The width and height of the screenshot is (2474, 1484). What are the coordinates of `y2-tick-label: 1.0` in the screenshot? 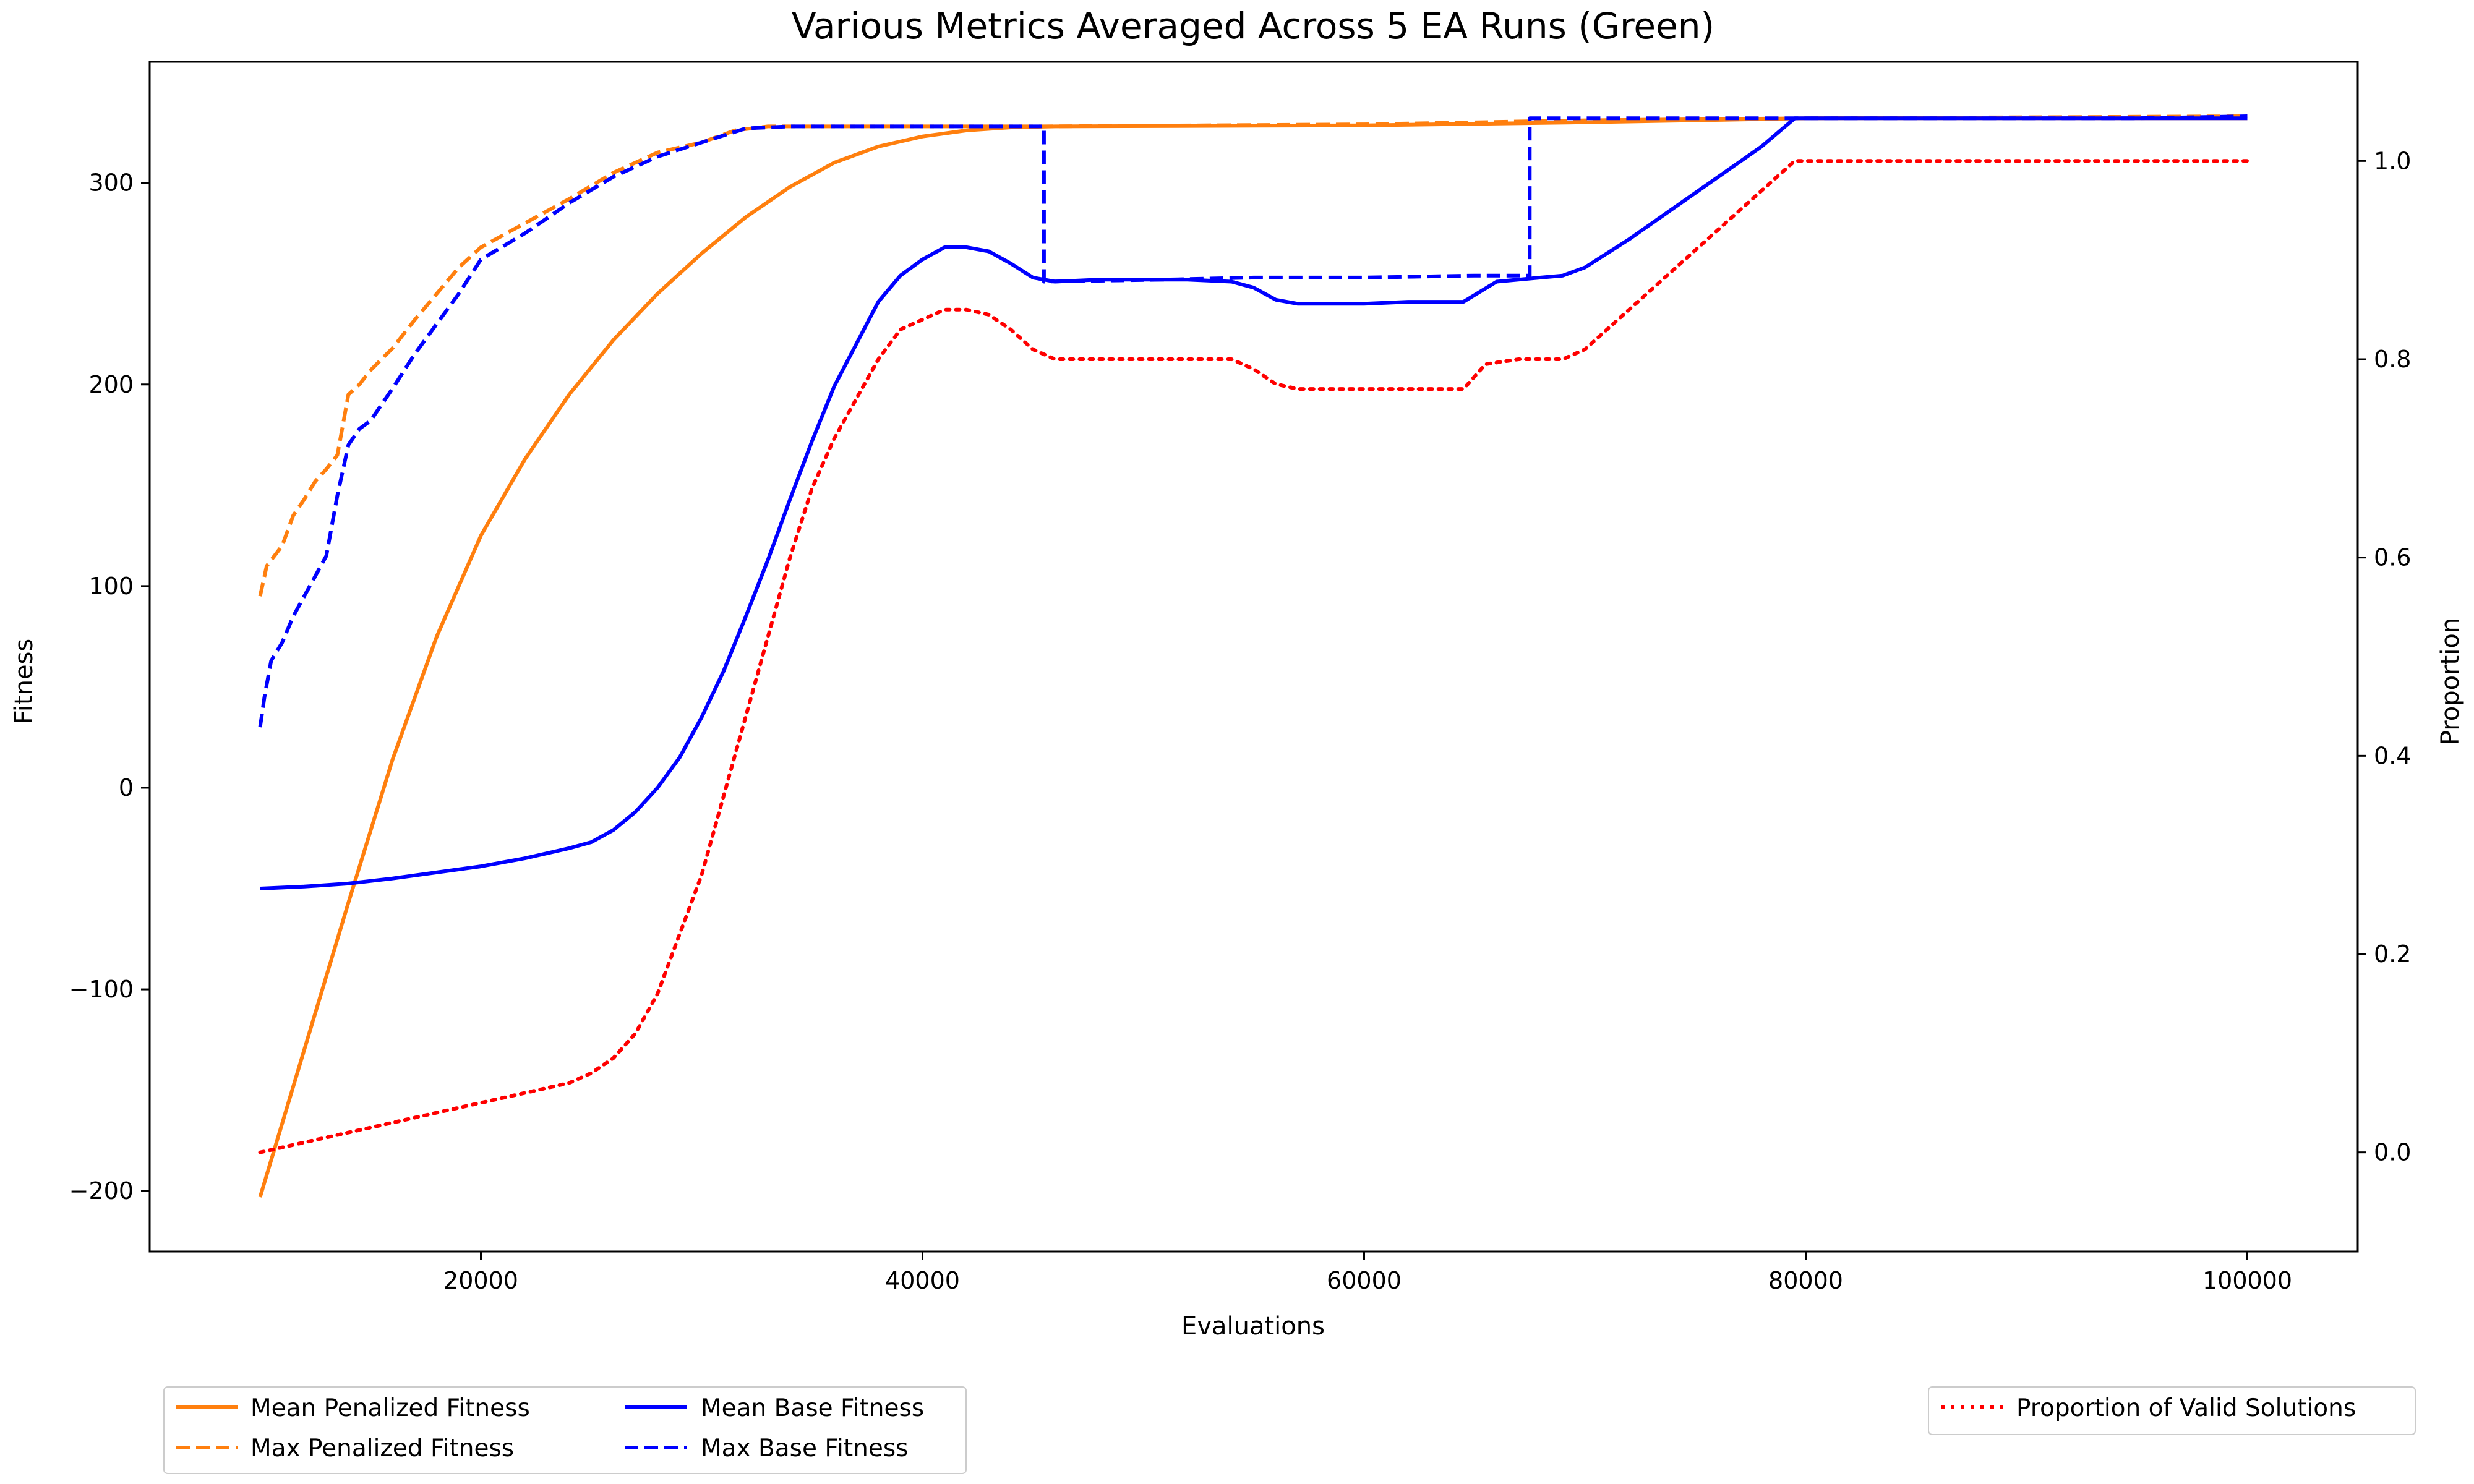 It's located at (2392, 160).